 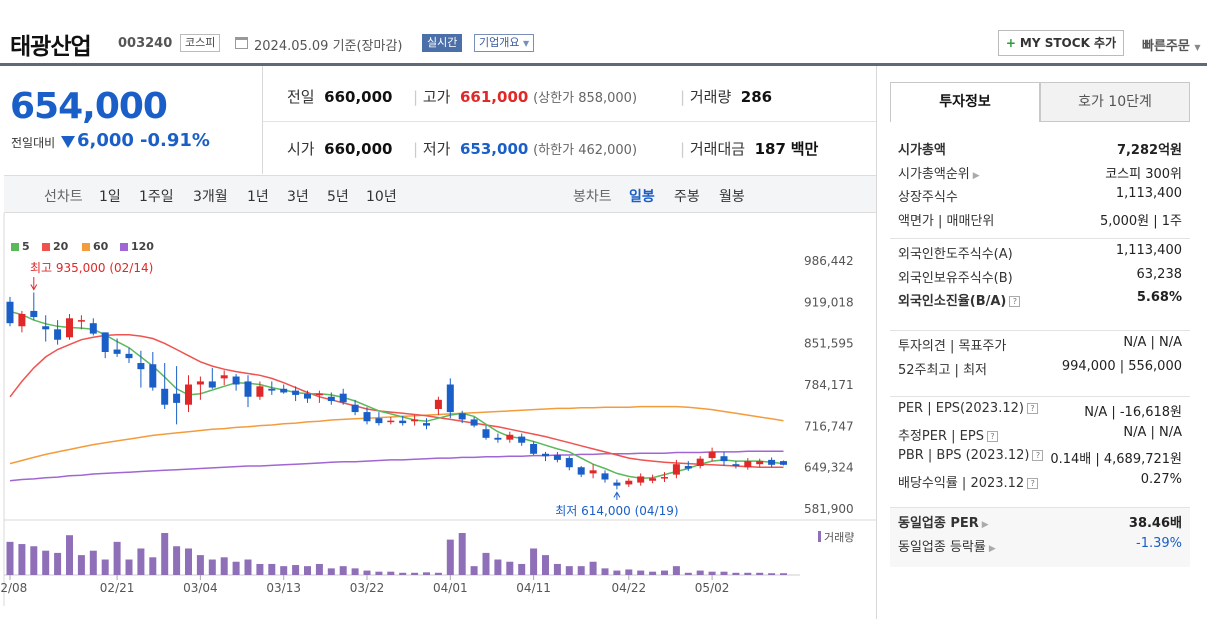 What do you see at coordinates (1040, 172) in the screenshot?
I see `info-row: 시가총액순위 ▶ 코스피 300위` at bounding box center [1040, 172].